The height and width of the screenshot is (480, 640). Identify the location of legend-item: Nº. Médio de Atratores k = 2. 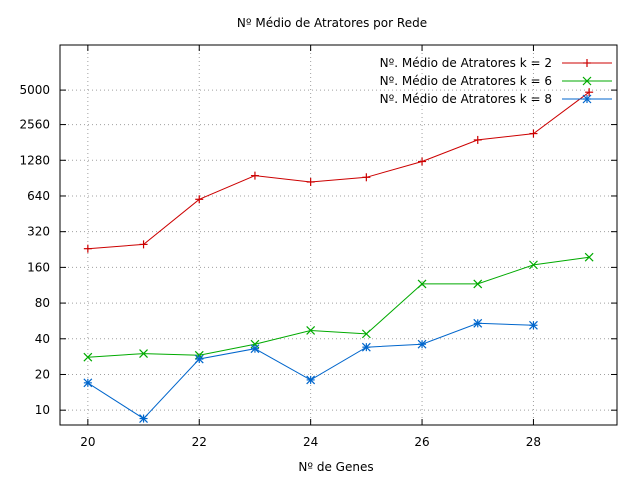
(496, 63).